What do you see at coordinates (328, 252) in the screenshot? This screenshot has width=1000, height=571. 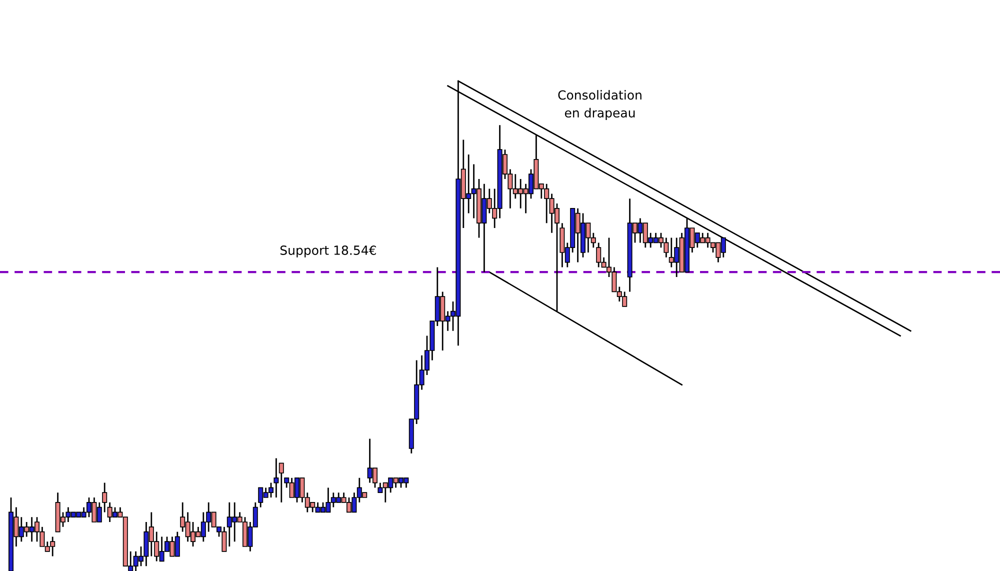 I see `ref-line-label: Support 18.54€` at bounding box center [328, 252].